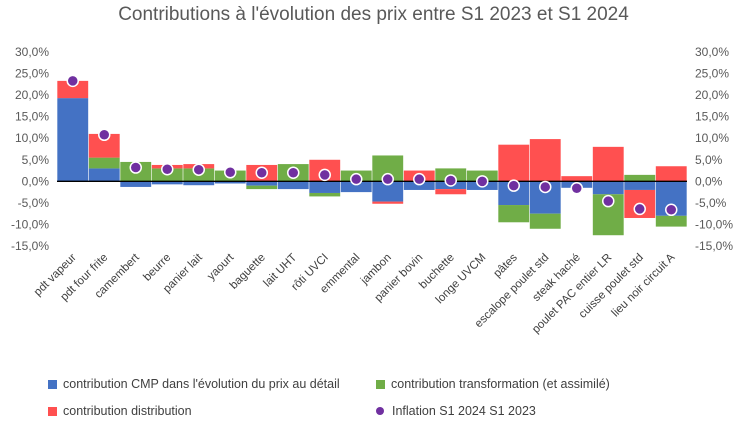  Describe the element at coordinates (32, 74) in the screenshot. I see `y-tick-left: 25,0%` at that location.